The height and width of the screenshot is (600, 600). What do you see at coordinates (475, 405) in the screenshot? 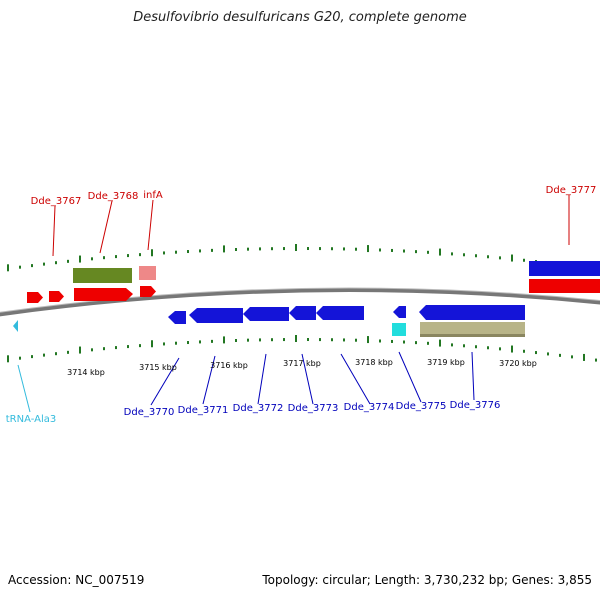
I see `label-dde-3776: Dde_3776` at bounding box center [475, 405].